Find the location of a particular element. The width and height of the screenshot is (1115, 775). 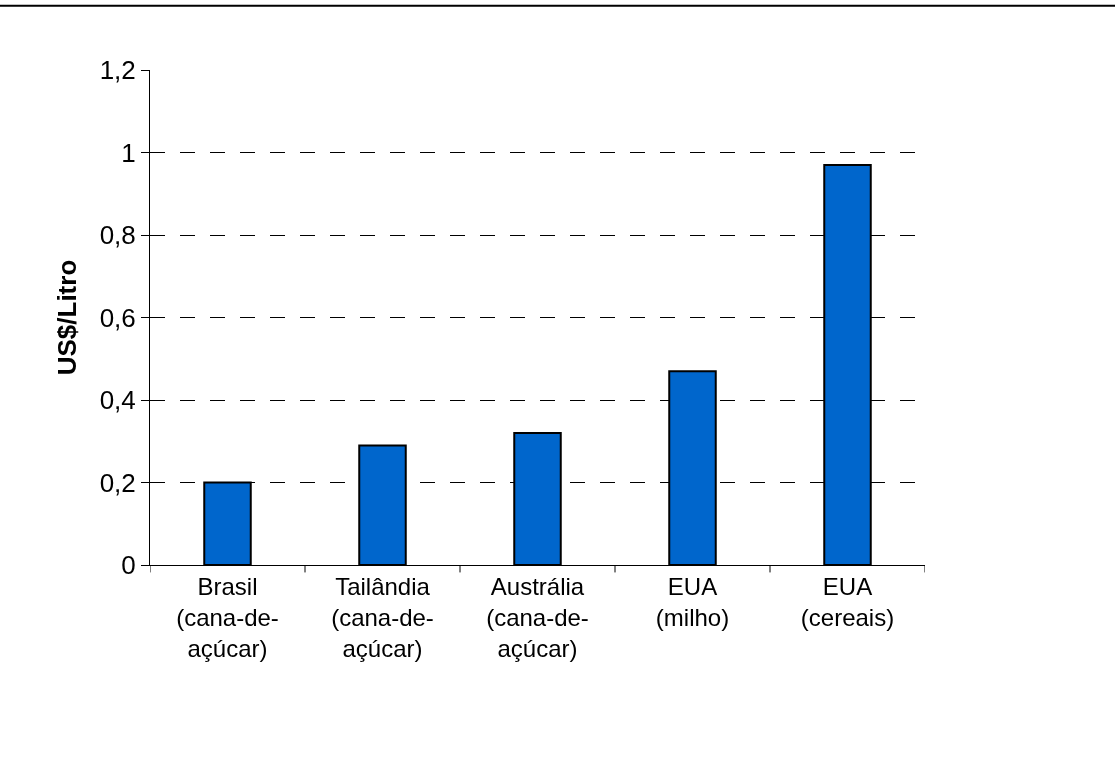

y-tick-label: 1 is located at coordinates (128, 152).